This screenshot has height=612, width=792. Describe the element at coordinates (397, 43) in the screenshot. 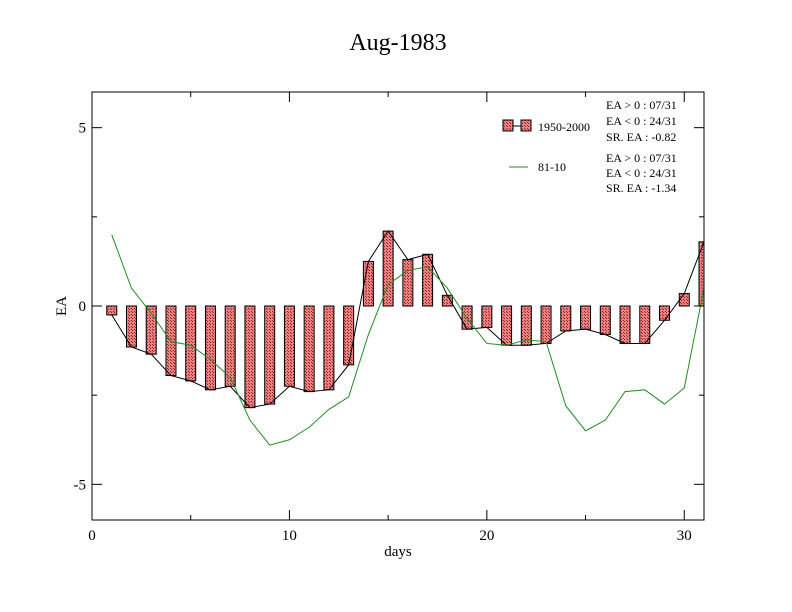

I see `chart-title: Aug-1983` at that location.